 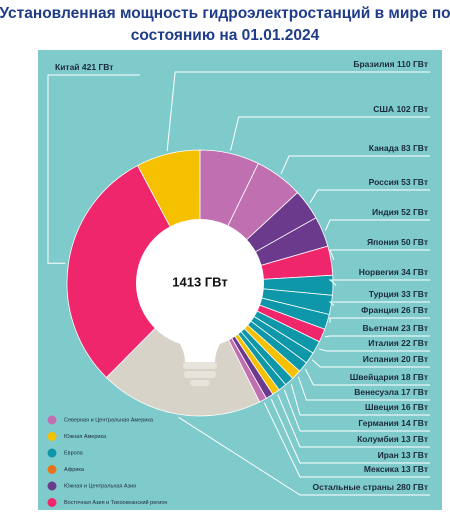 I want to click on category-name: Турция, so click(x=384, y=294).